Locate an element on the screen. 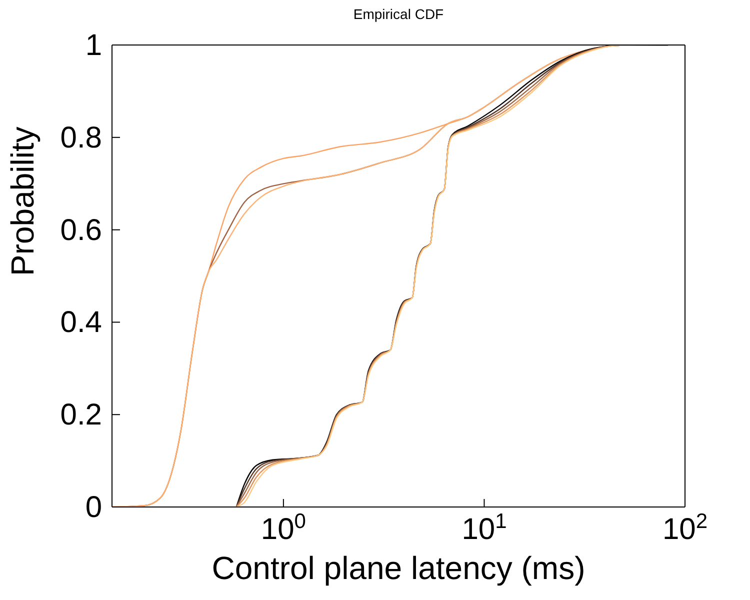  y-tick-label: 0.8 is located at coordinates (81, 137).